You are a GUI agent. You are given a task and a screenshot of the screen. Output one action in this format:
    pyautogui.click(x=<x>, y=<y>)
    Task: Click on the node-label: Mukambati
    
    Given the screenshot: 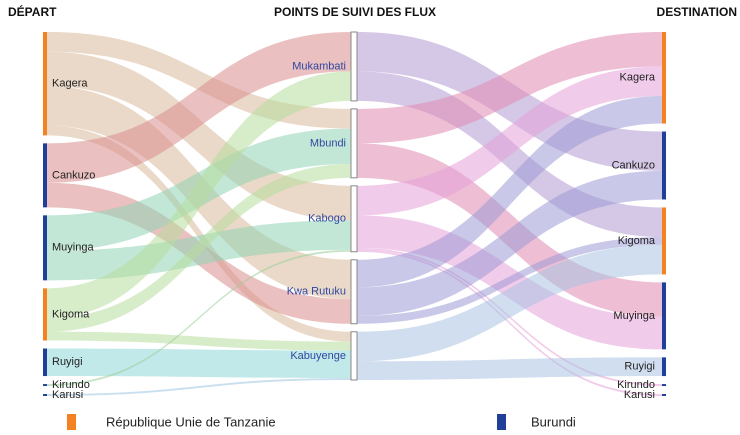 What is the action you would take?
    pyautogui.click(x=319, y=66)
    